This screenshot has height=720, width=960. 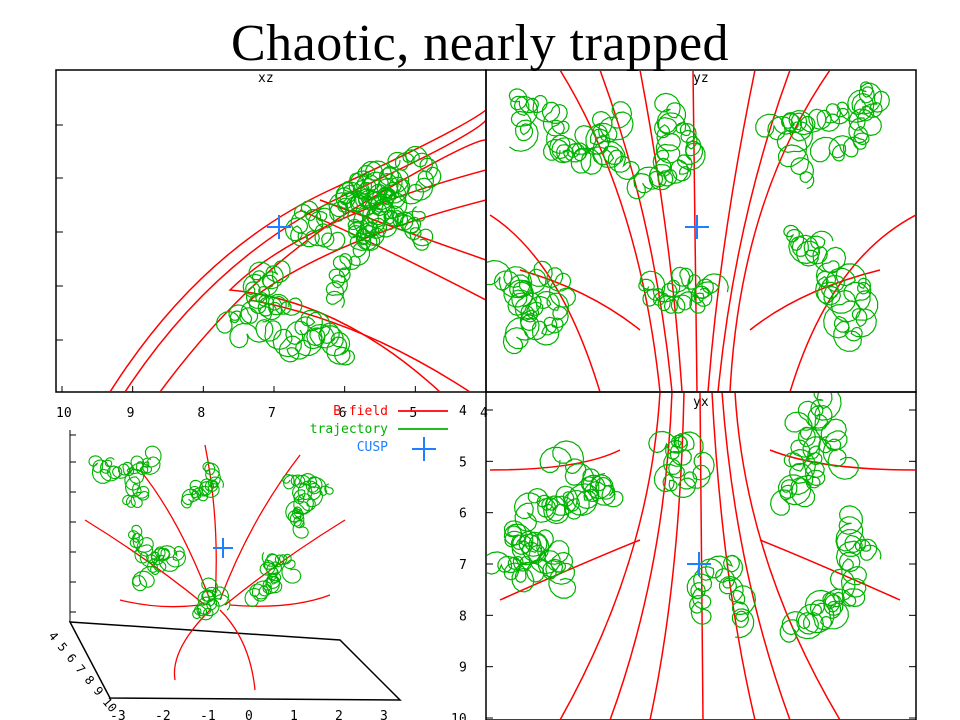 I want to click on legend-label: B-field, so click(x=360, y=411).